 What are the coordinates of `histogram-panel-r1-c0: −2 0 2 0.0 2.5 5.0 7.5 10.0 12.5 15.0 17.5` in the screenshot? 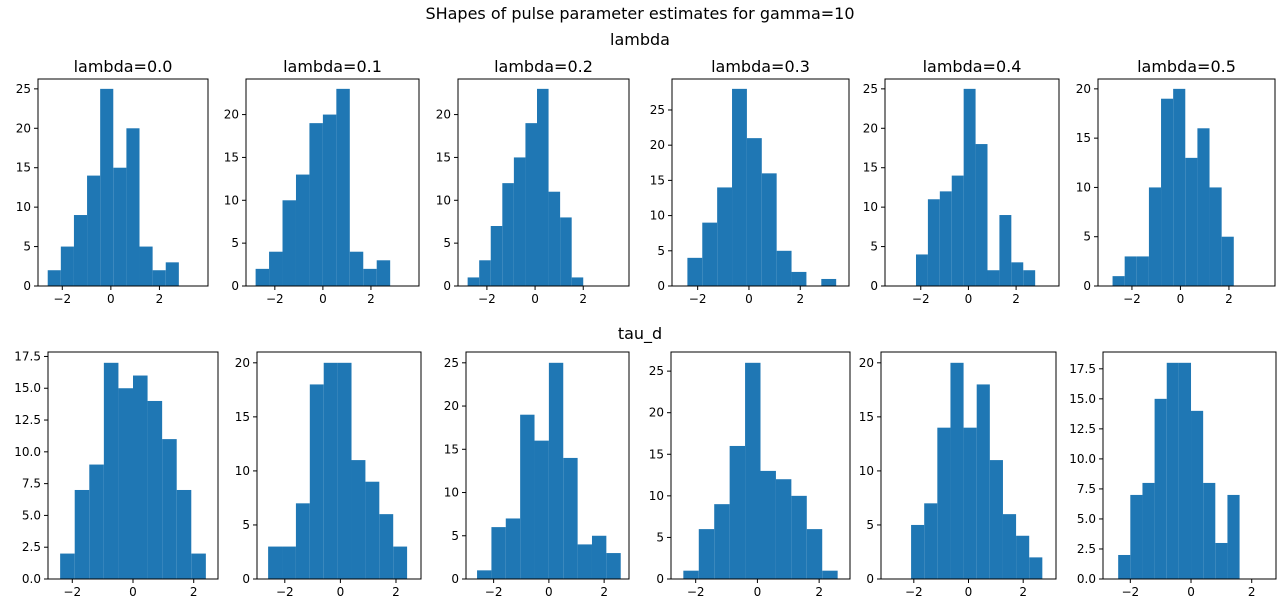 It's located at (116, 474).